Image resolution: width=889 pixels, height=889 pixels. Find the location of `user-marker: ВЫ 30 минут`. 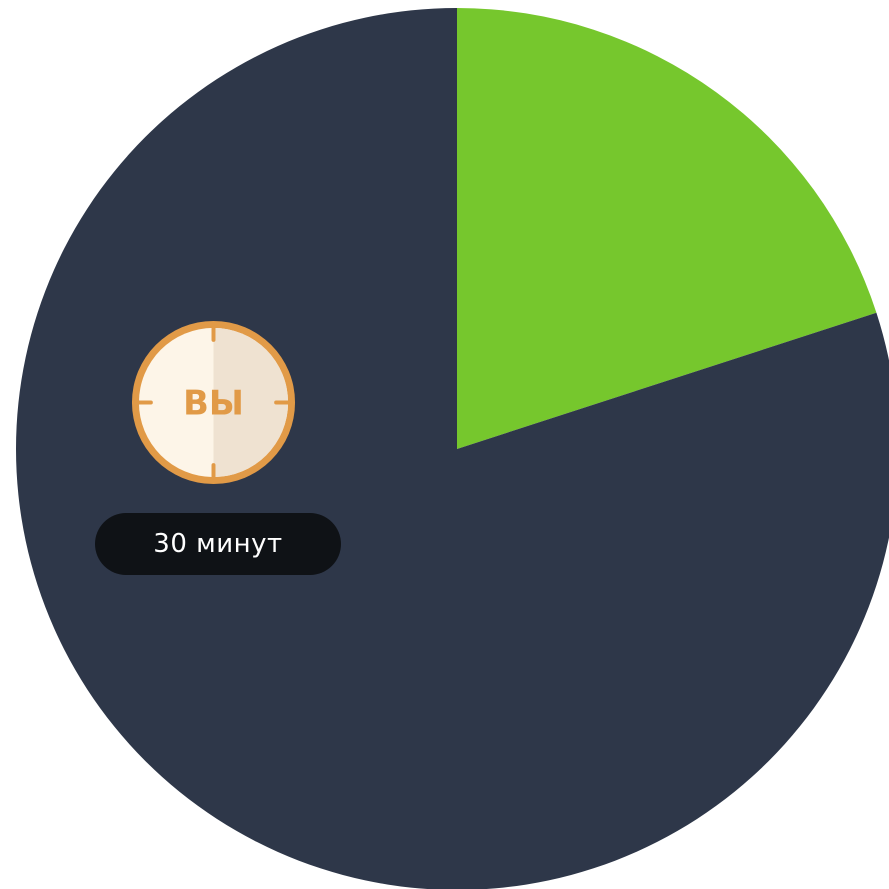

user-marker: ВЫ 30 минут is located at coordinates (218, 445).